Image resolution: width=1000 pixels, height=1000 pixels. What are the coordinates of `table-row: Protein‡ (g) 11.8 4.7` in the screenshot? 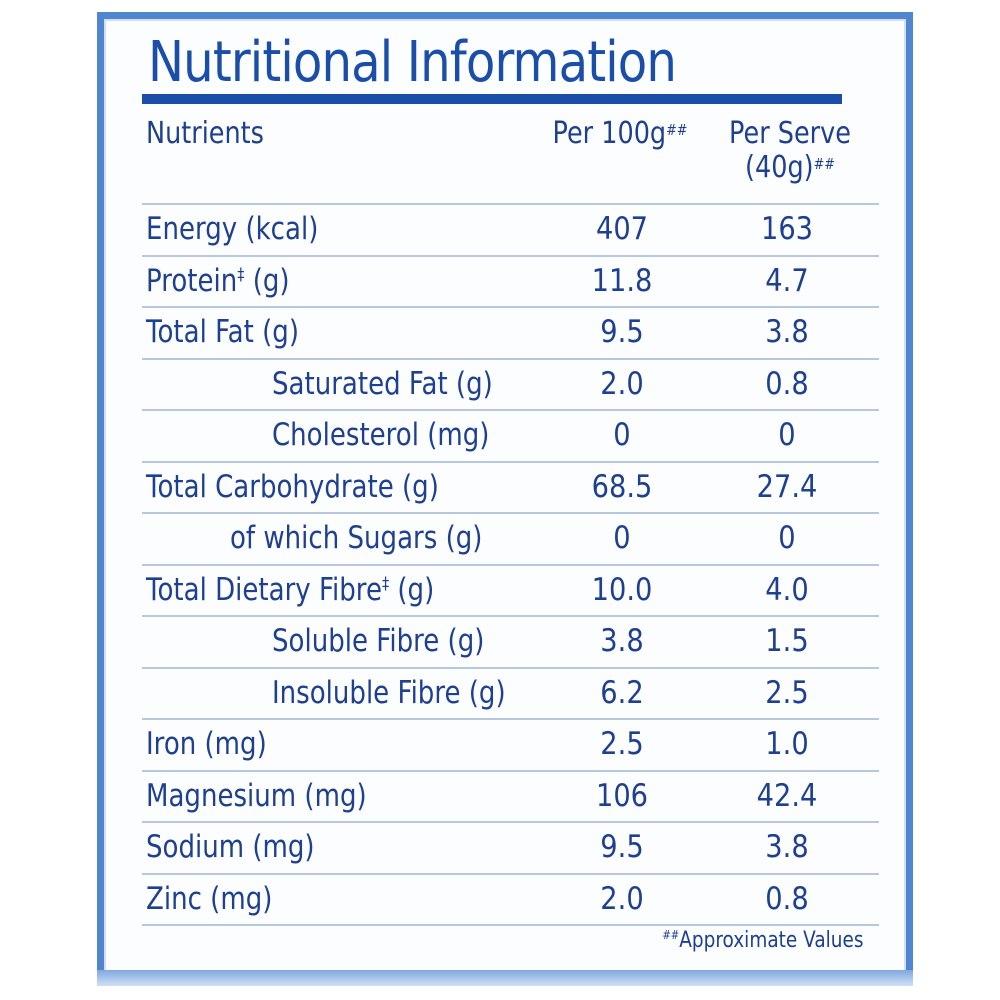 It's located at (510, 282).